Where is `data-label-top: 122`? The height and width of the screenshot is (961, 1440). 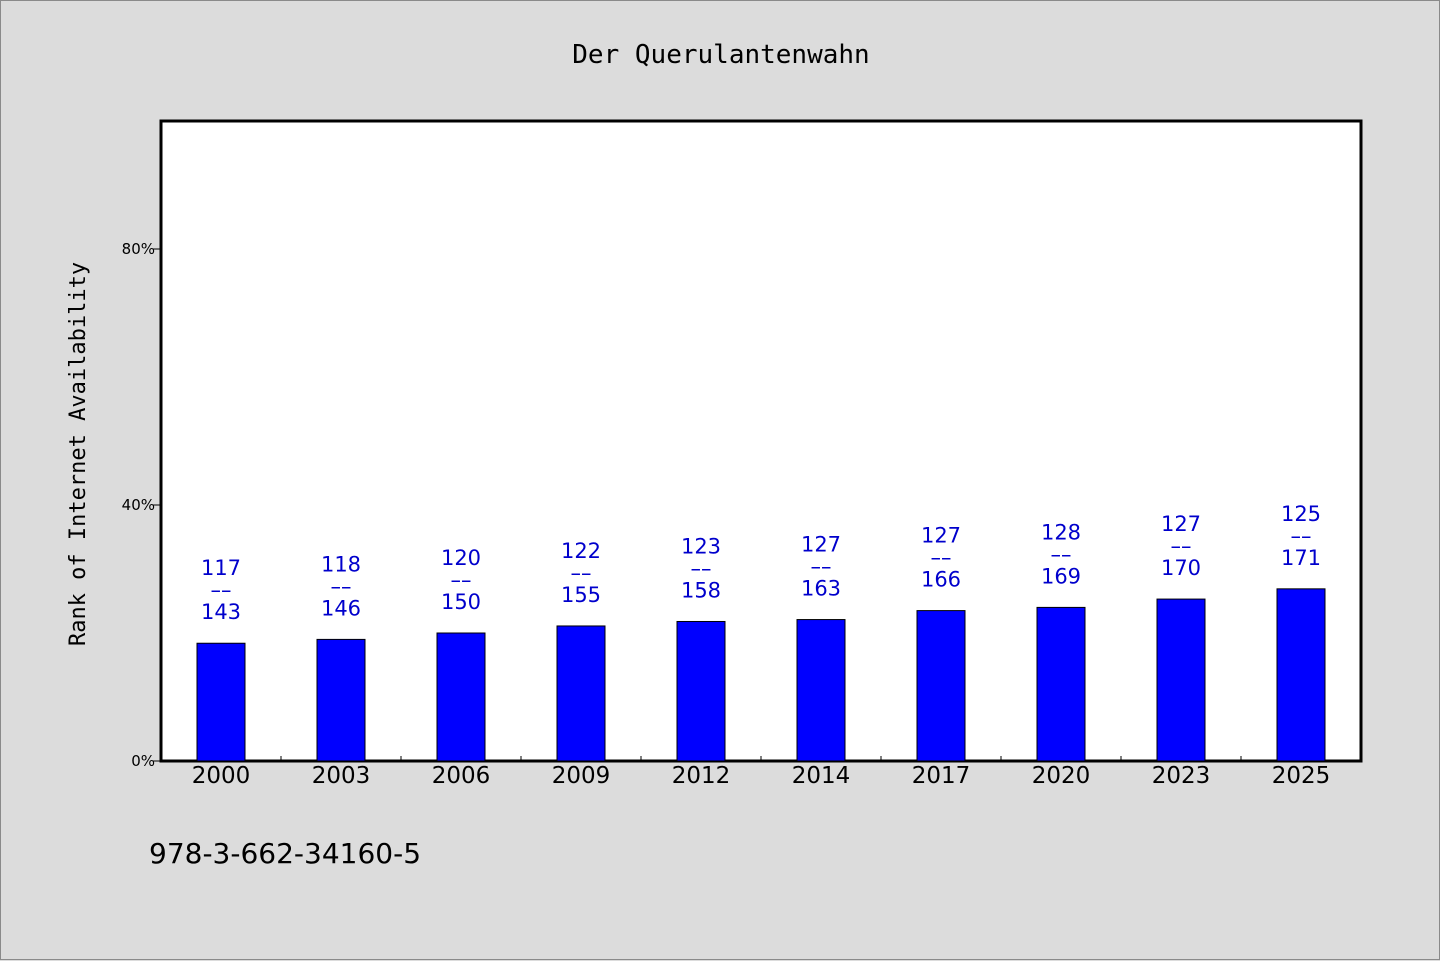
data-label-top: 122 is located at coordinates (581, 551).